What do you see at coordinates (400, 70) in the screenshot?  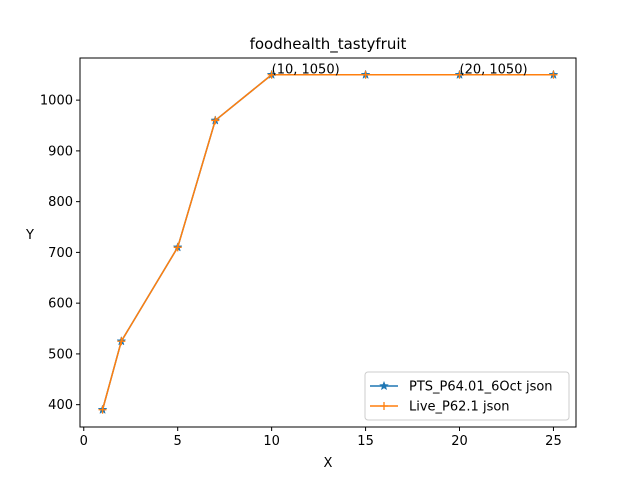 I see `annotation-layer: (10, 1050) (20, 1050)` at bounding box center [400, 70].